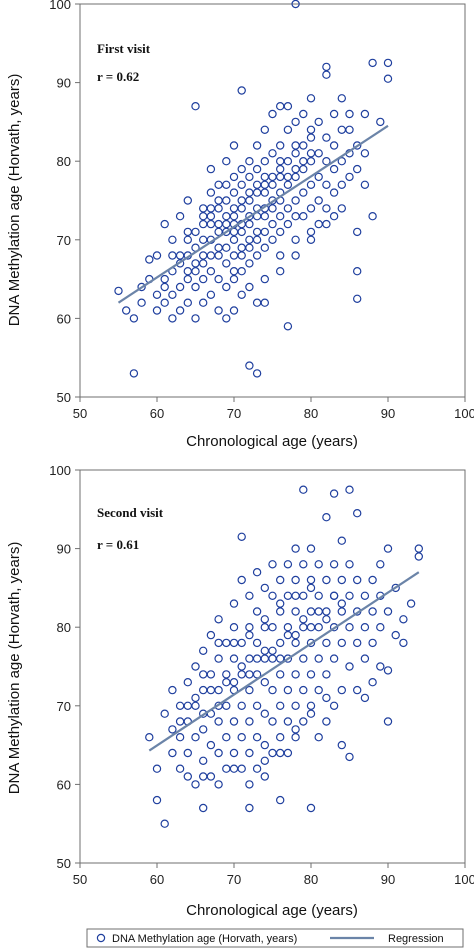 Image resolution: width=474 pixels, height=949 pixels. Describe the element at coordinates (14, 668) in the screenshot. I see `y-axis-title: DNA Methylation age (Horvath, years)` at that location.